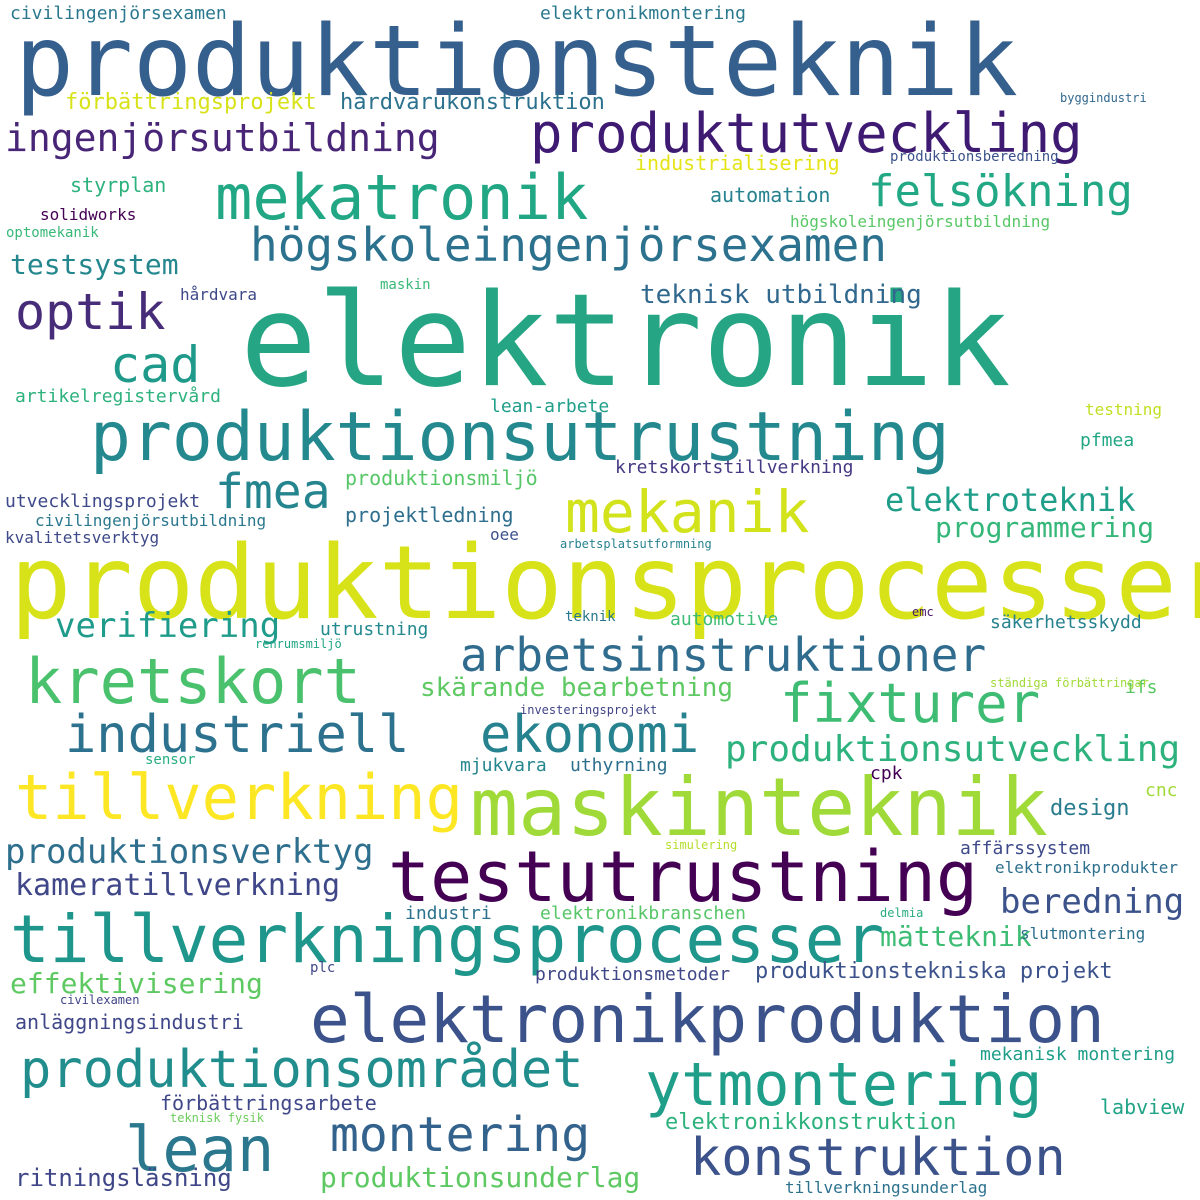 Image resolution: width=1200 pixels, height=1200 pixels. Describe the element at coordinates (1083, 933) in the screenshot. I see `cloud-word: slutmontering` at that location.